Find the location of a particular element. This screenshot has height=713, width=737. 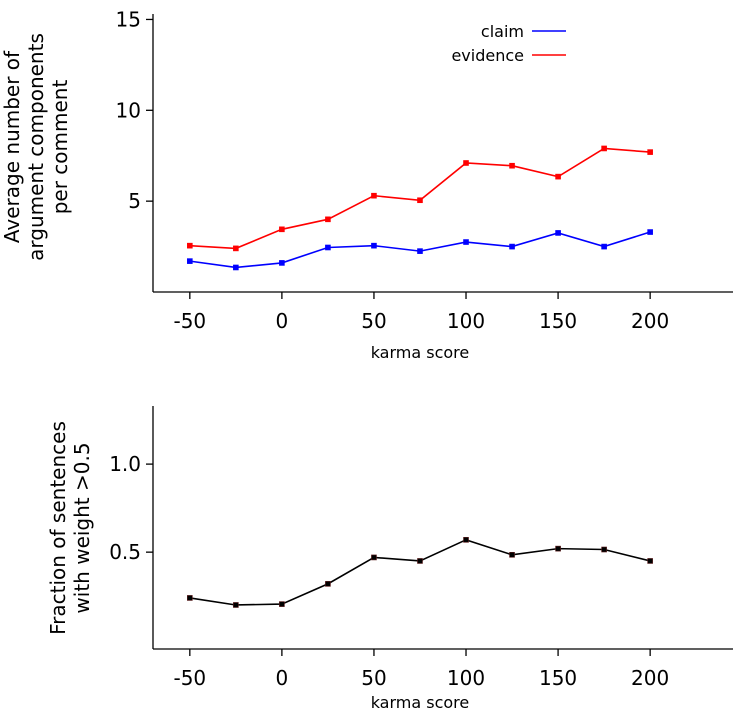

y-axis-label: Fraction of sentences with weight >0.5 is located at coordinates (70, 528).